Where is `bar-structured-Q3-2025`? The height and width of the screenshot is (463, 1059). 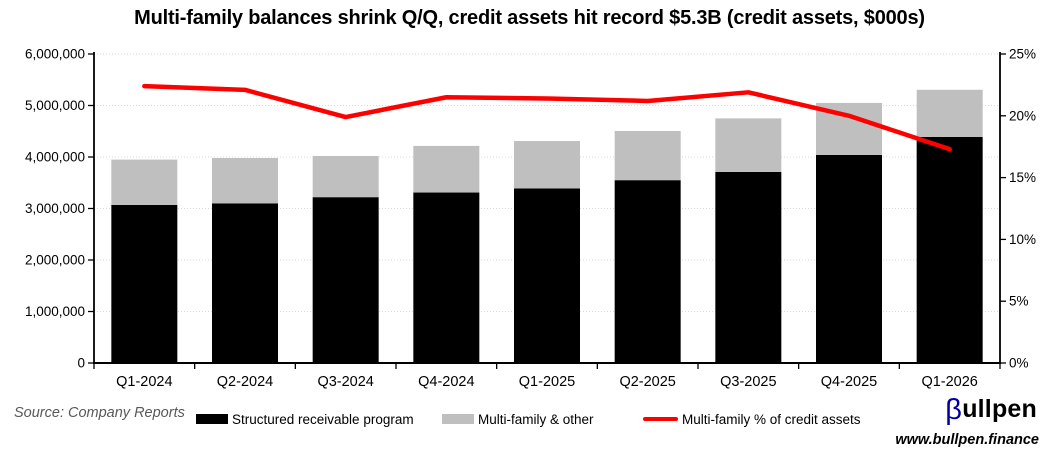 bar-structured-Q3-2025 is located at coordinates (748, 267).